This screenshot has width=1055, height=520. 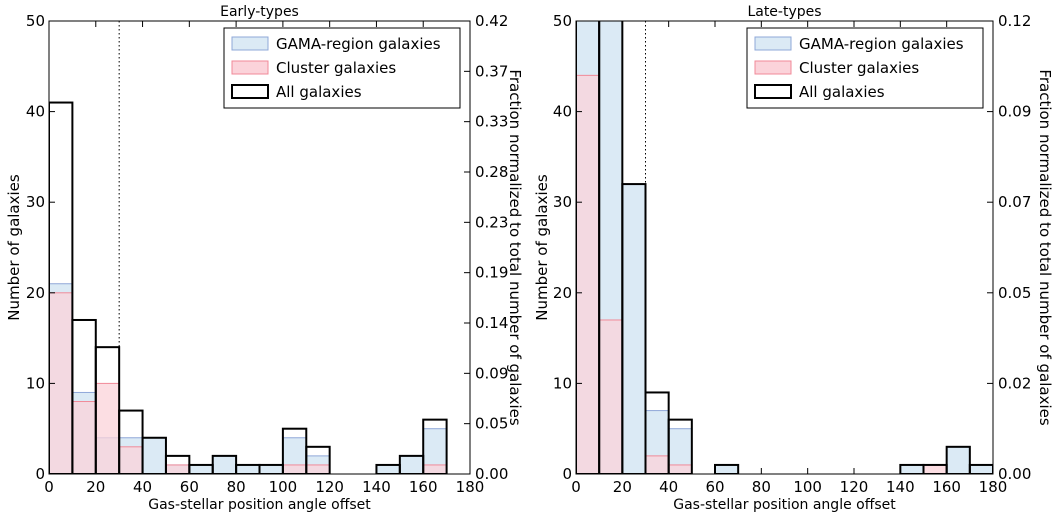 What do you see at coordinates (1014, 202) in the screenshot?
I see `late-y2-tick-label: 0.07` at bounding box center [1014, 202].